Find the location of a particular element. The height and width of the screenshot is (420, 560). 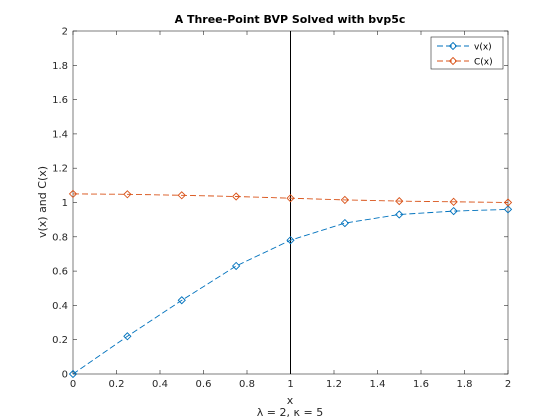

x-tick-label: 1 is located at coordinates (290, 384).